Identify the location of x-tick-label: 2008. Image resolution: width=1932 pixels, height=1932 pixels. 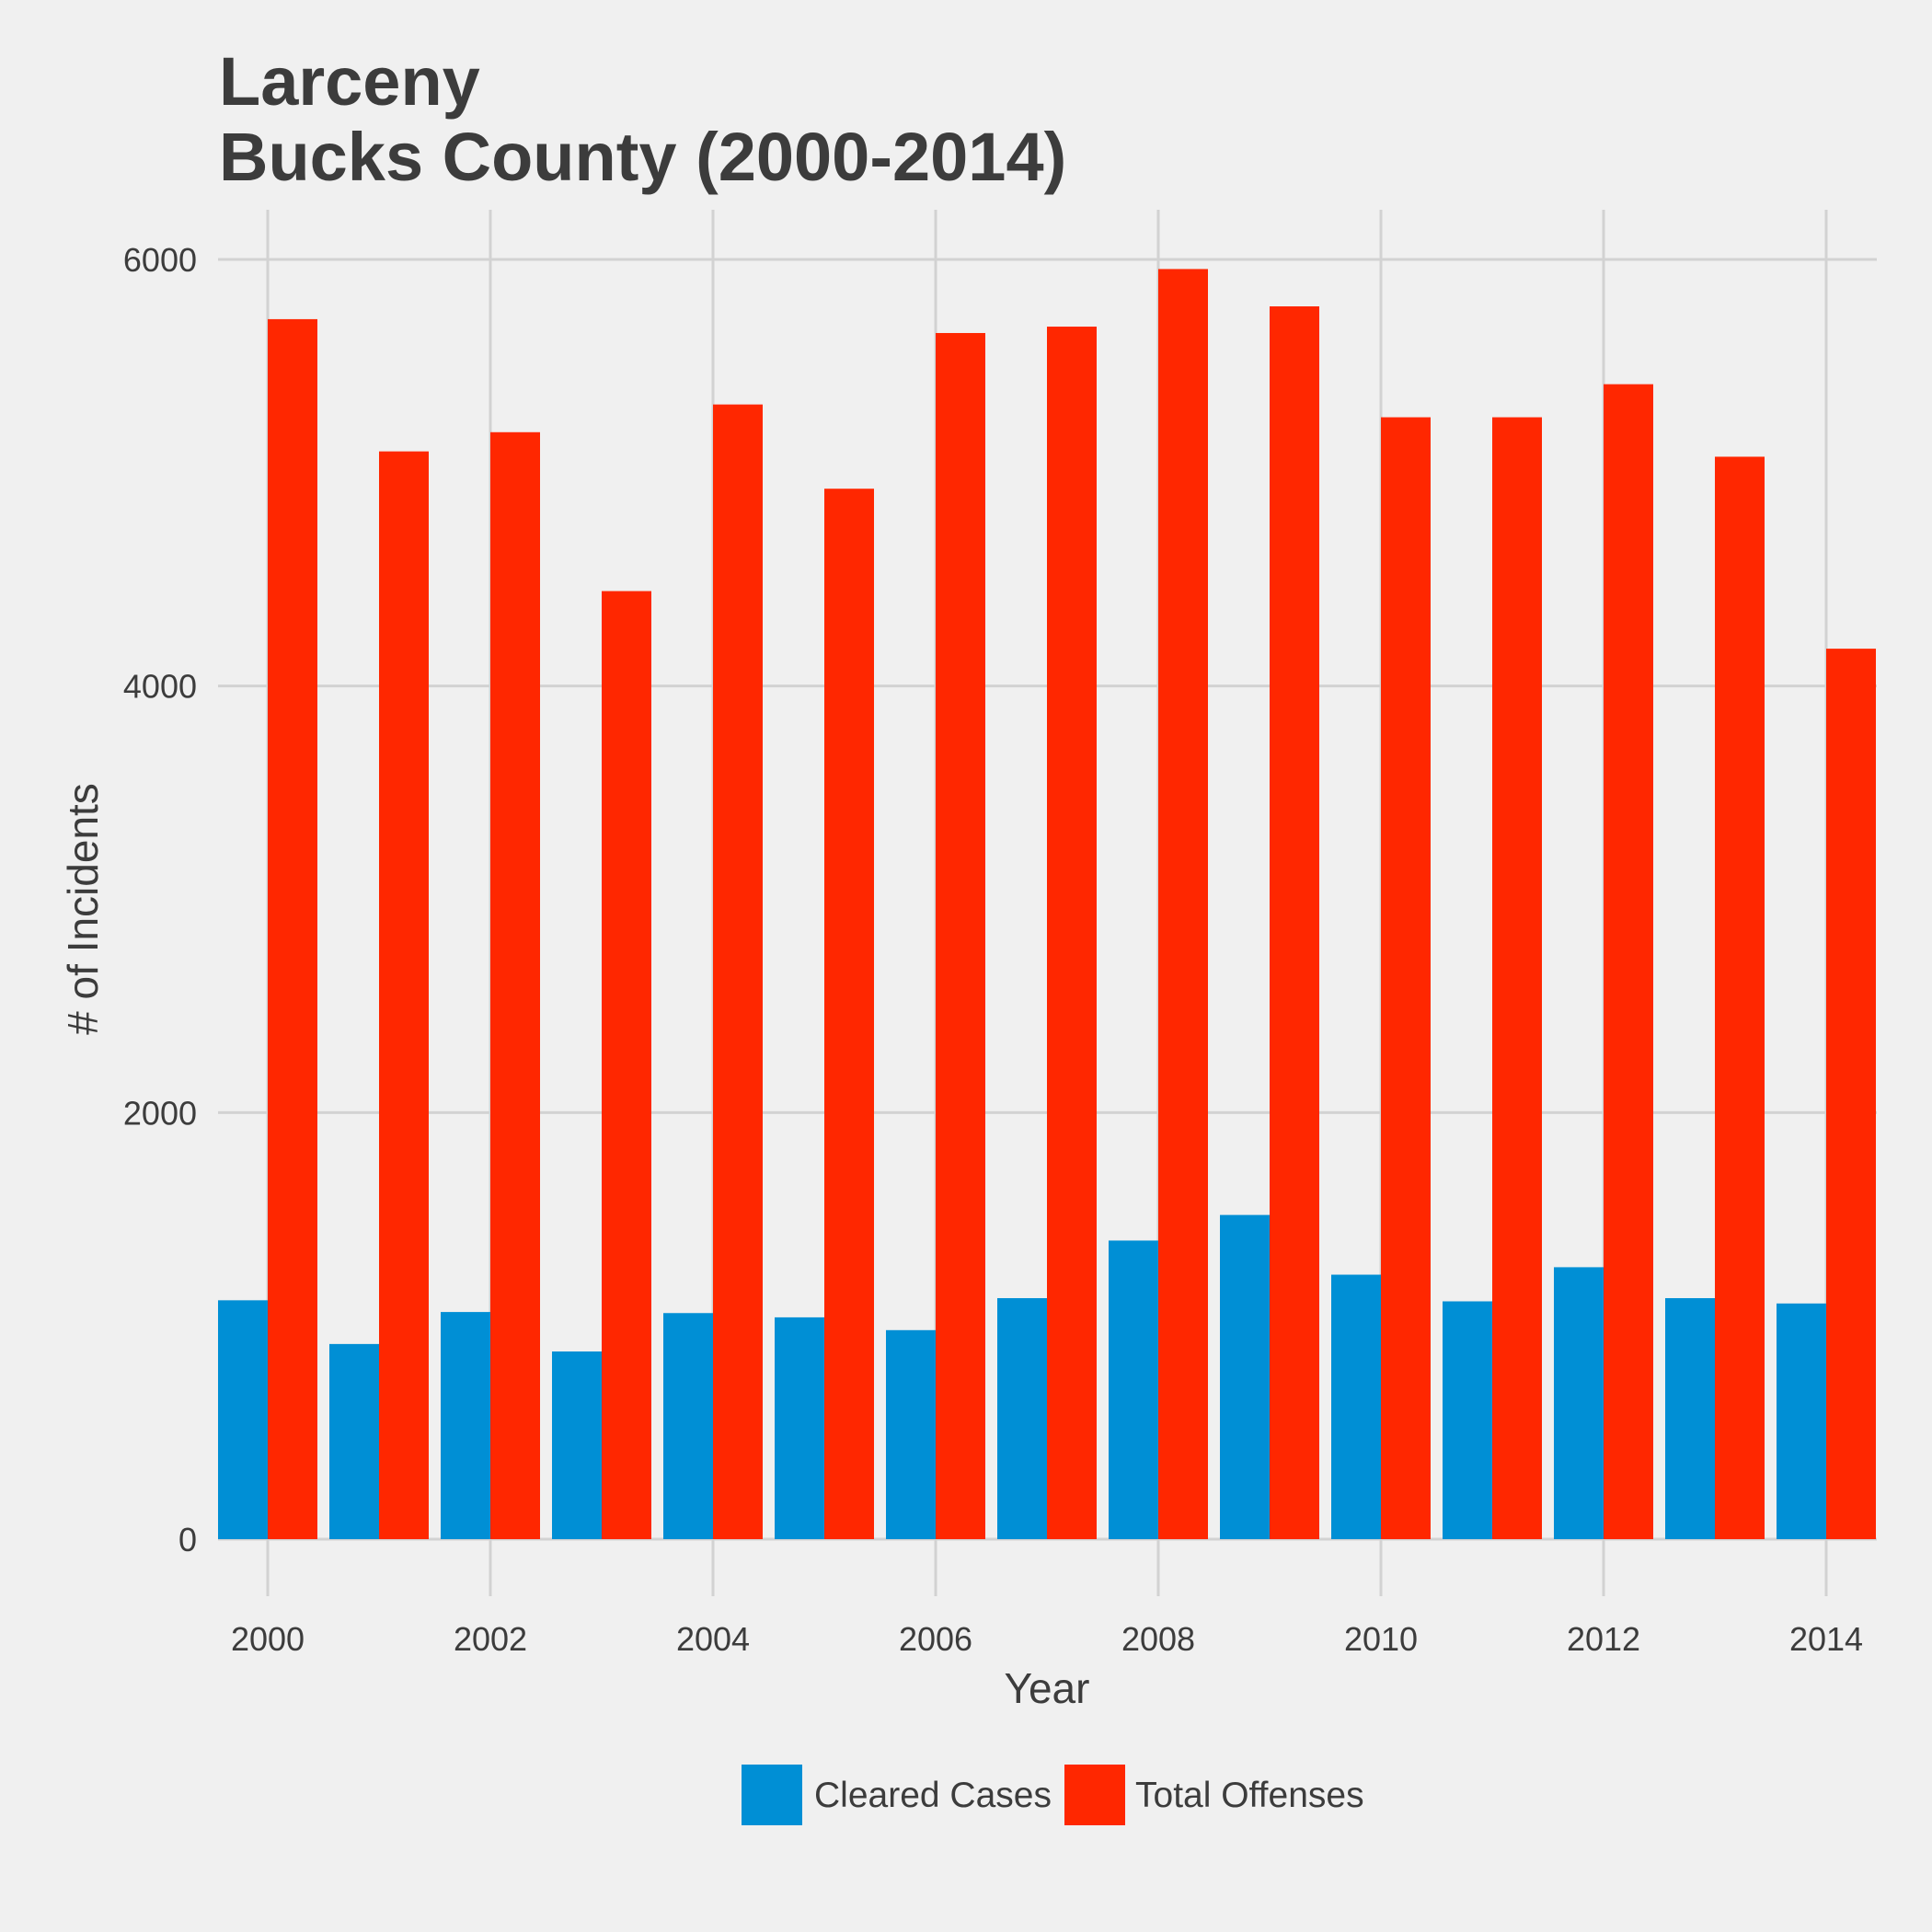
(1158, 1639).